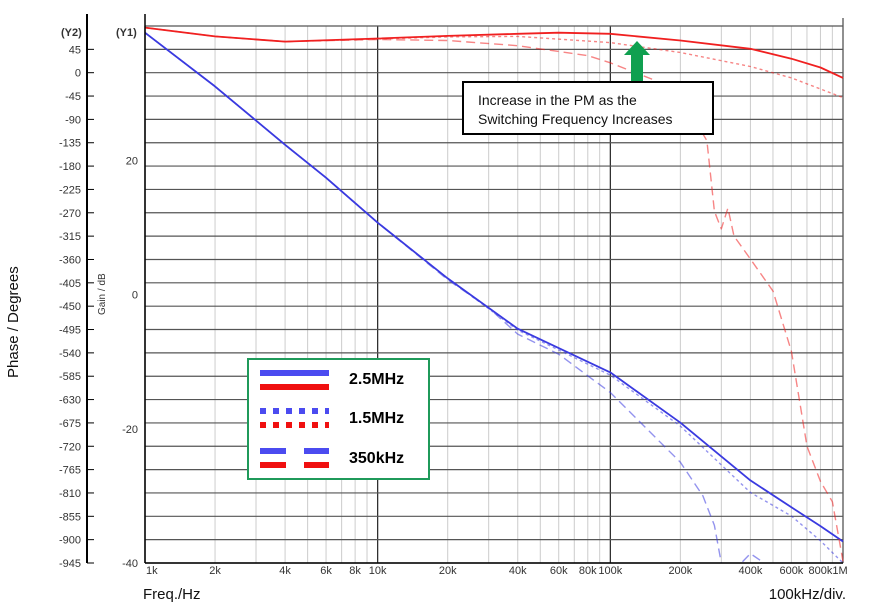 This screenshot has width=869, height=614. I want to click on y2-tick-label: -765, so click(70, 471).